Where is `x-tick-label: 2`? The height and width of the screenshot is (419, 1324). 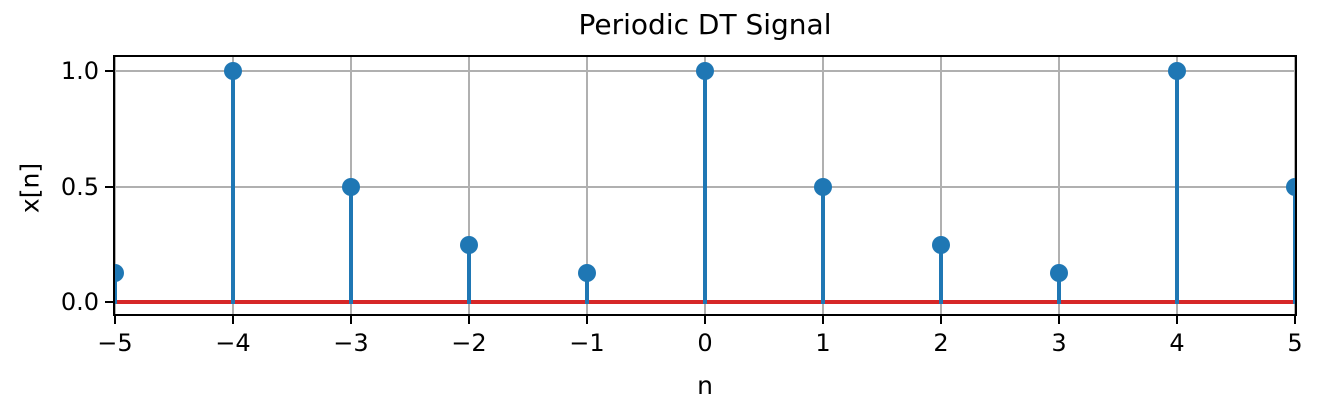
x-tick-label: 2 is located at coordinates (941, 343).